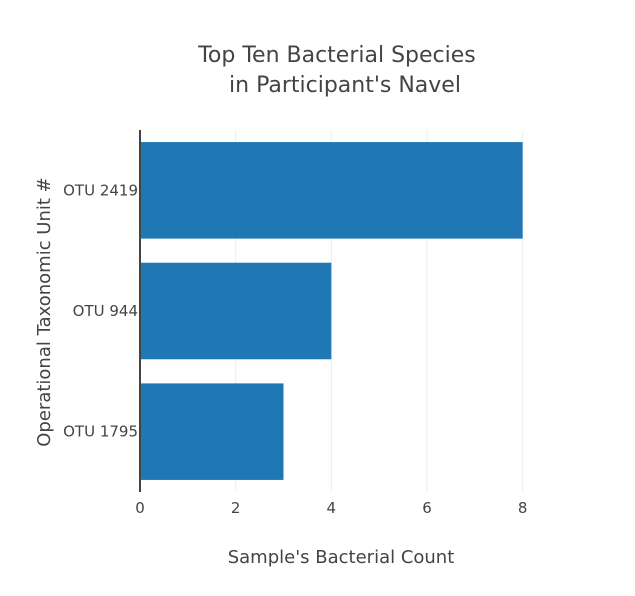 Image resolution: width=635 pixels, height=596 pixels. I want to click on chart-title-line-1: Top Ten Bacterial Species, so click(336, 55).